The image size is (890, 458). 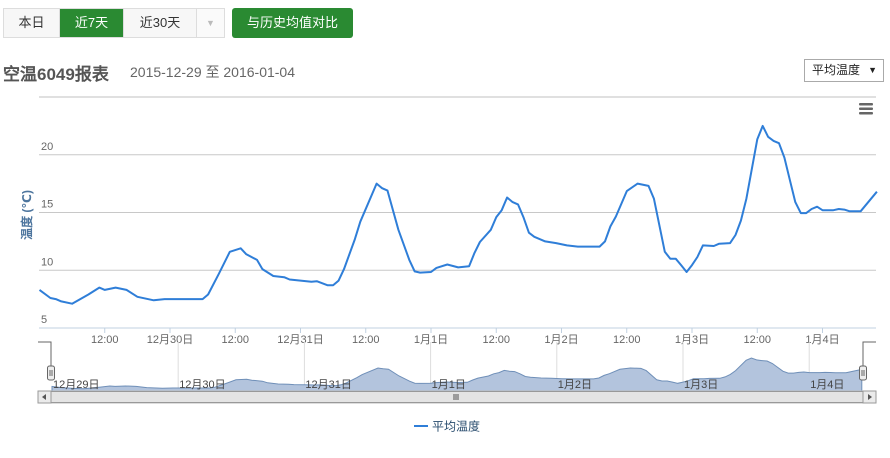 I want to click on y-axis-title: 温度 (℃), so click(x=26, y=215).